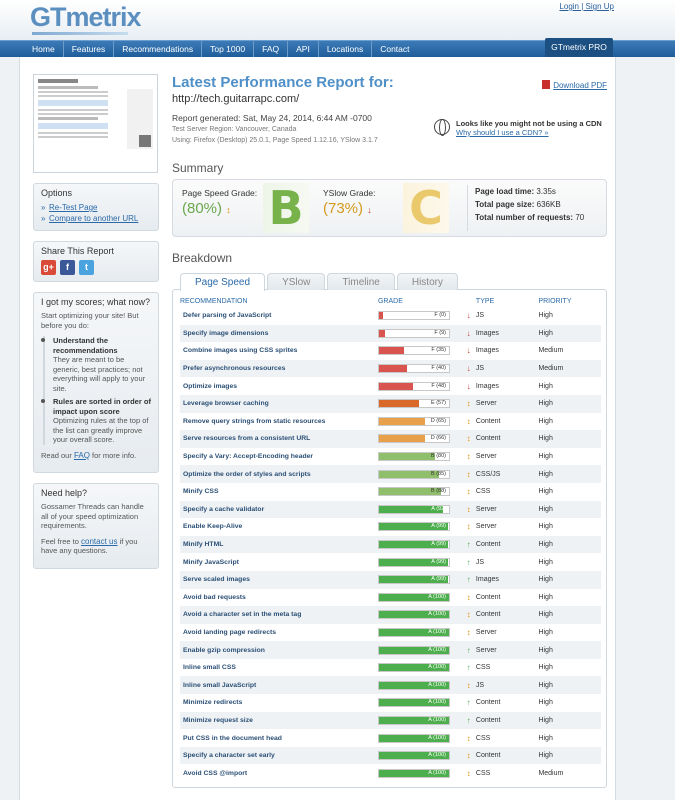 This screenshot has height=800, width=675. Describe the element at coordinates (248, 457) in the screenshot. I see `recommendation-name: Specify a Vary: Accept-Encoding header` at that location.